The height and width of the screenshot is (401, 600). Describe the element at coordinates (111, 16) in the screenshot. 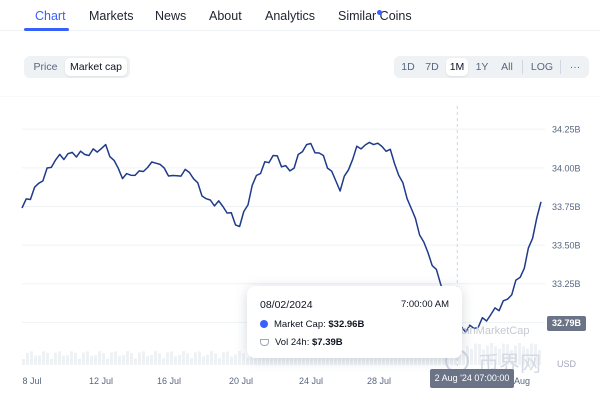

I see `tab-markets: Markets` at that location.